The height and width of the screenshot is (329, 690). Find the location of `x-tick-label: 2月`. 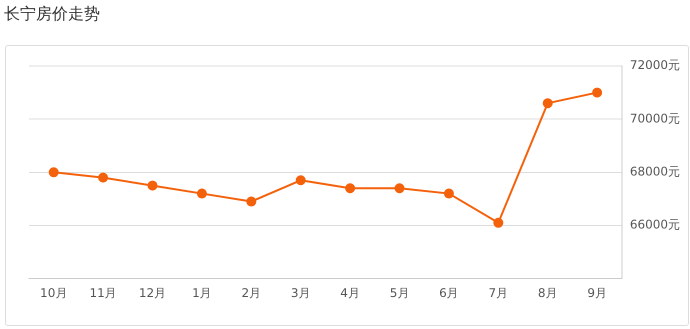

x-tick-label: 2月 is located at coordinates (251, 293).